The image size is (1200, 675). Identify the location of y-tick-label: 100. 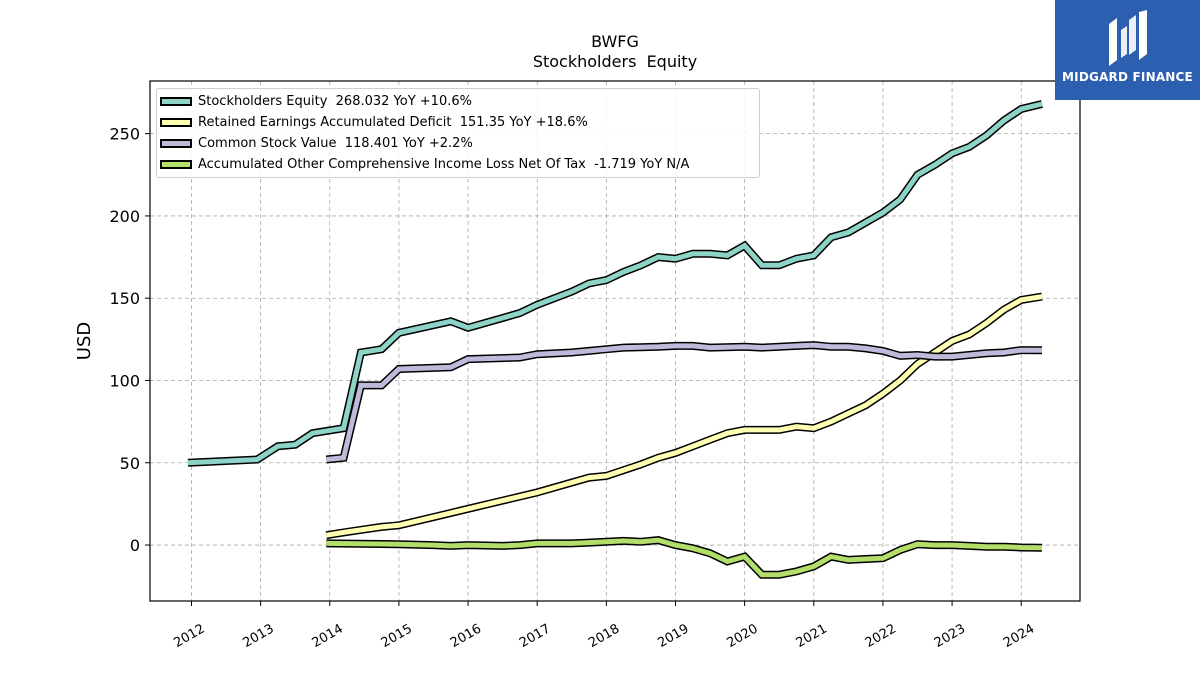
(124, 380).